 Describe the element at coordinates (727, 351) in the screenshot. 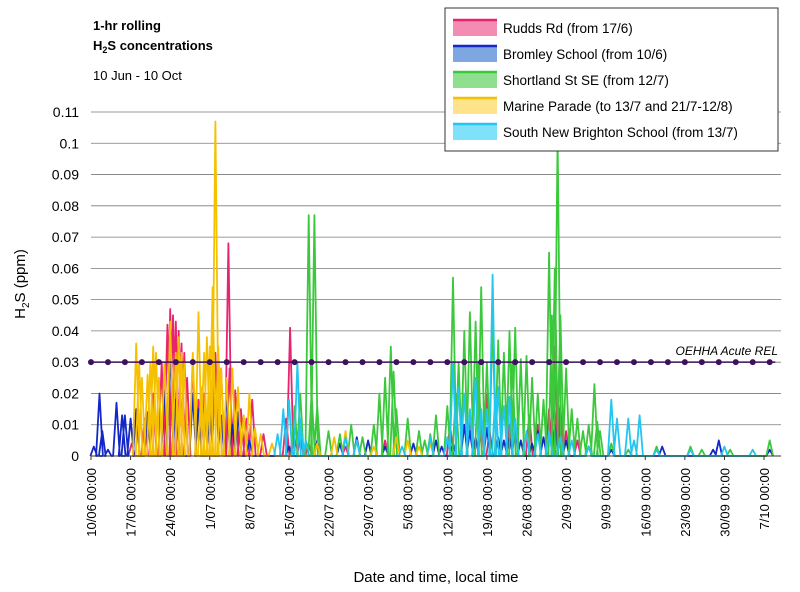

I see `reference-line-label: OEHHA Acute REL` at that location.